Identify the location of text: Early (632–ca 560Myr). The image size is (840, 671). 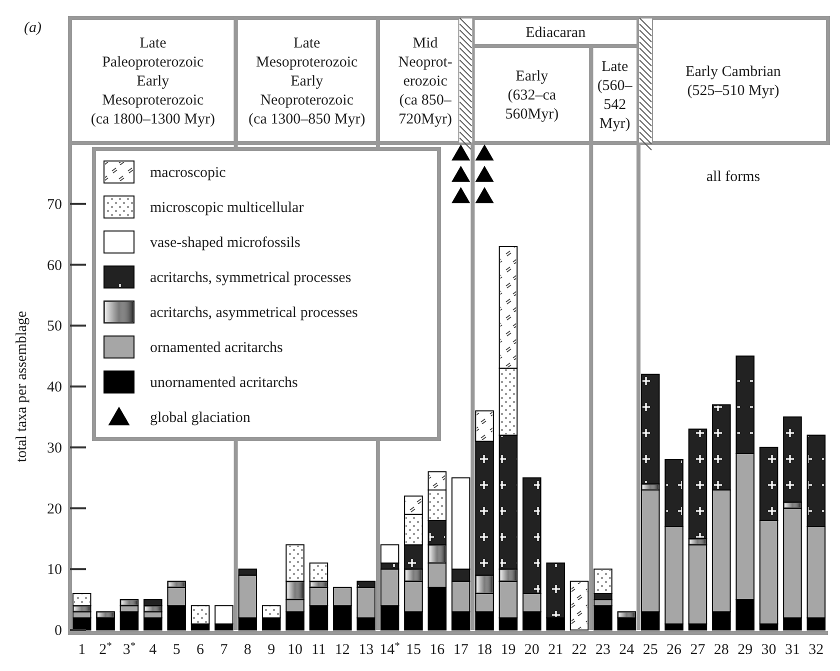
(532, 95).